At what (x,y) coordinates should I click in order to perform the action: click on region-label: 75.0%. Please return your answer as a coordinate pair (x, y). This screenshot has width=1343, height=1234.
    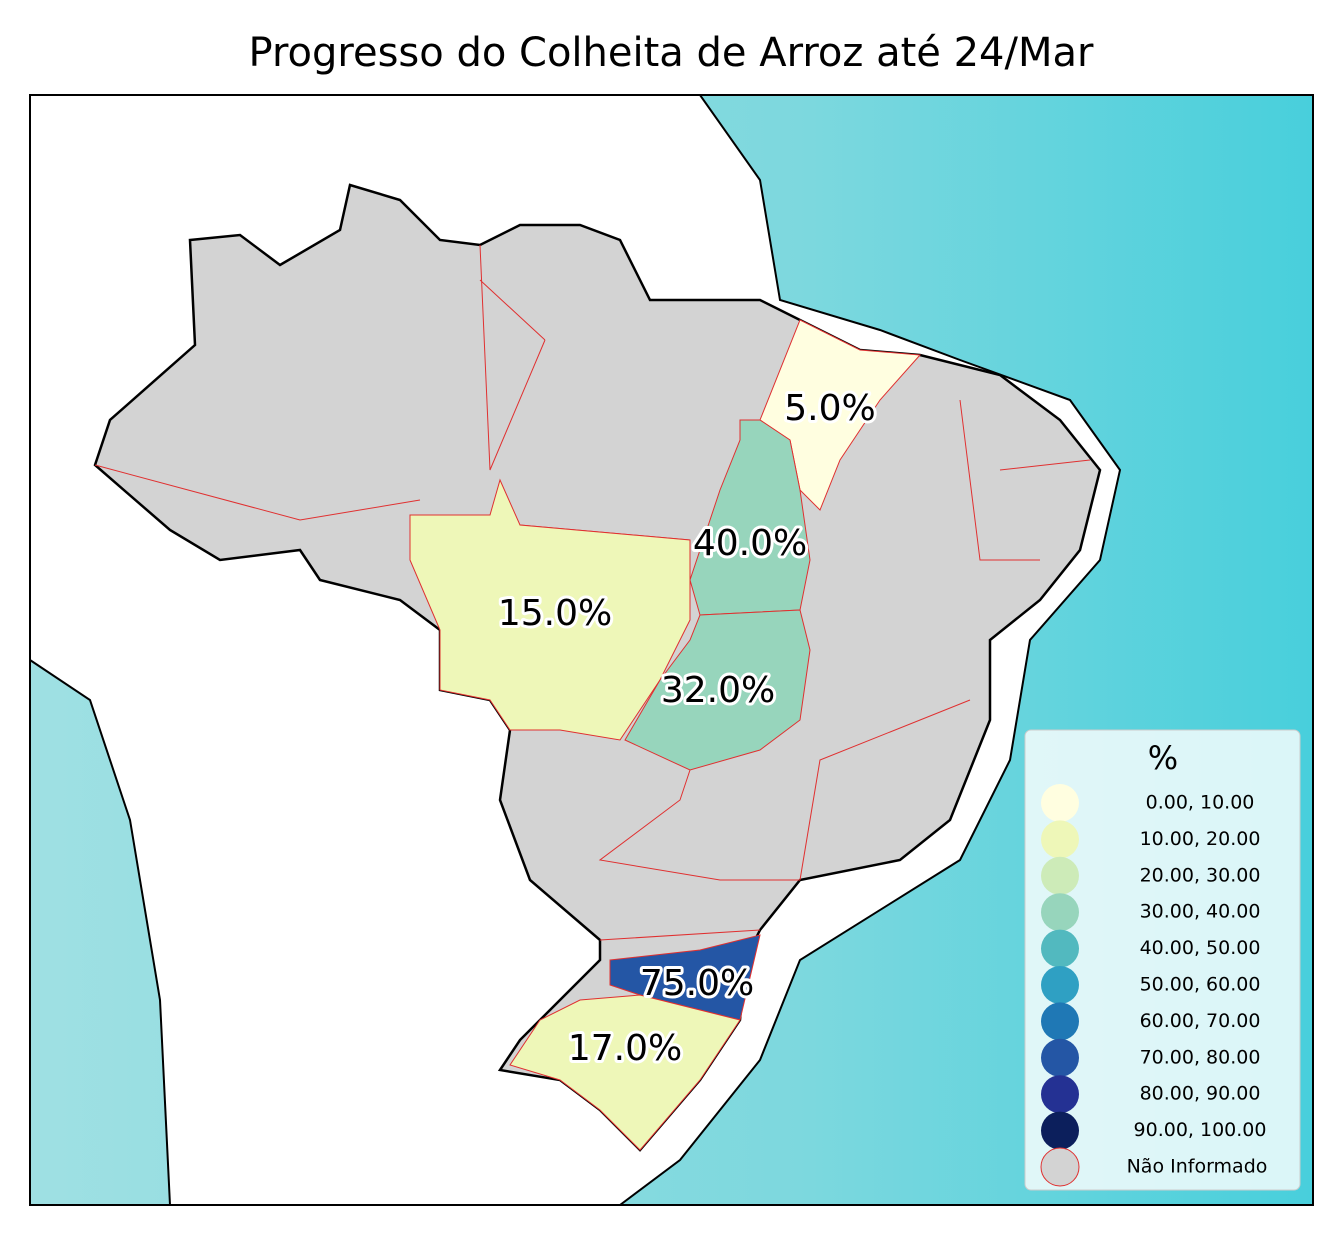
    Looking at the image, I should click on (697, 983).